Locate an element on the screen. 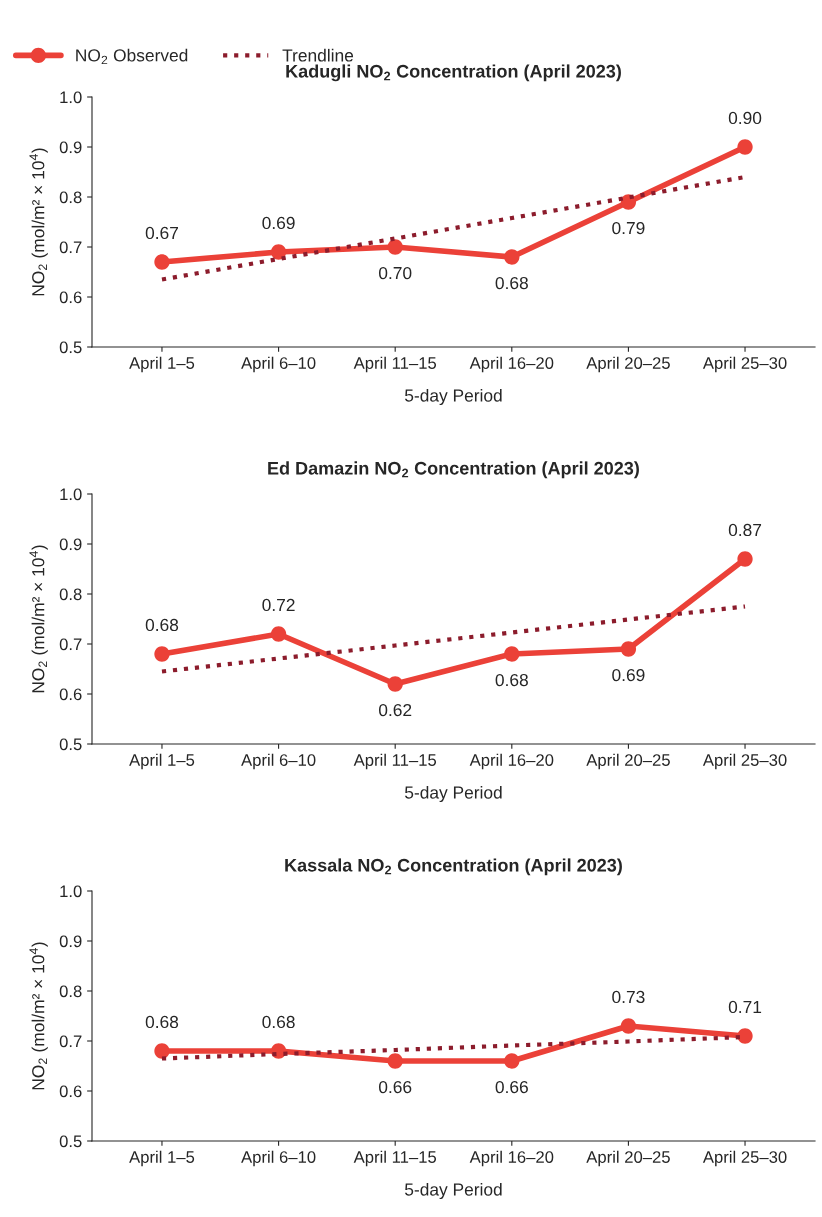  data-label: 0.71 is located at coordinates (745, 1007).